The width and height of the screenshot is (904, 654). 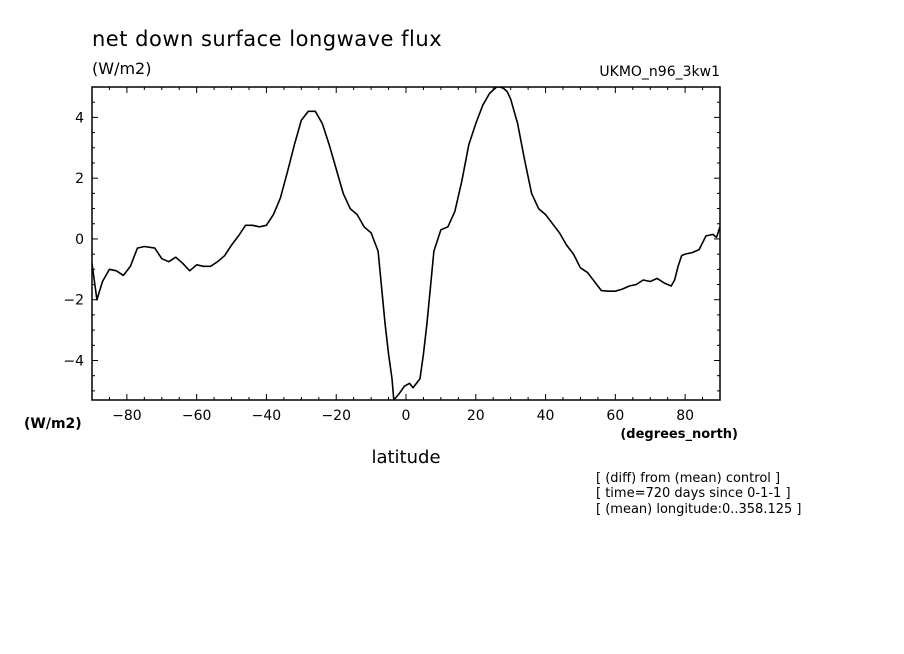 I want to click on y-tick-label: 0, so click(x=79, y=240).